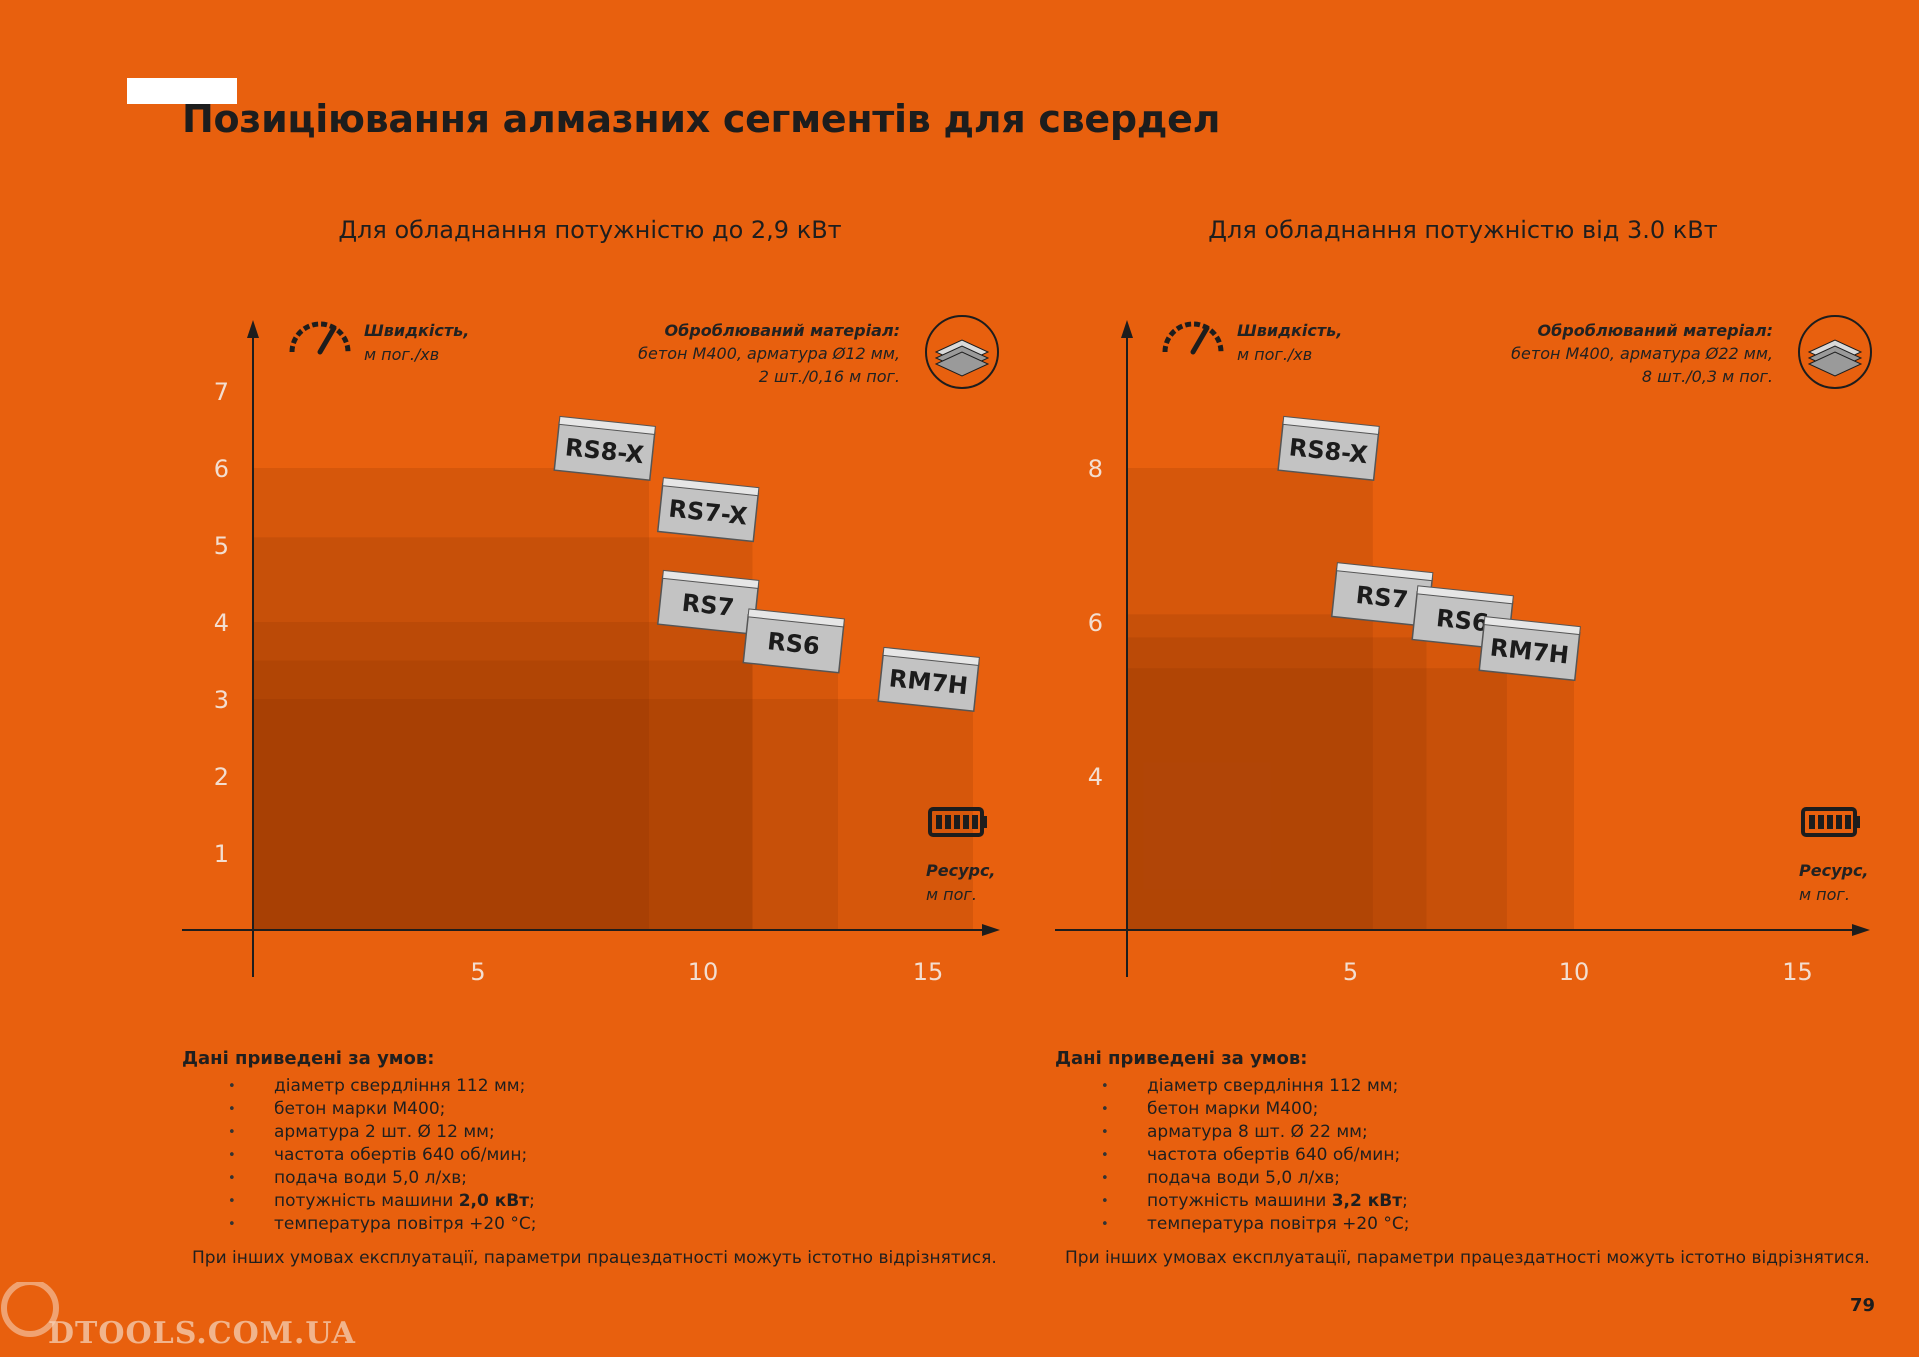  I want to click on condition-item: арматура 8 шт. Ø 22 мм;, so click(1465, 1132).